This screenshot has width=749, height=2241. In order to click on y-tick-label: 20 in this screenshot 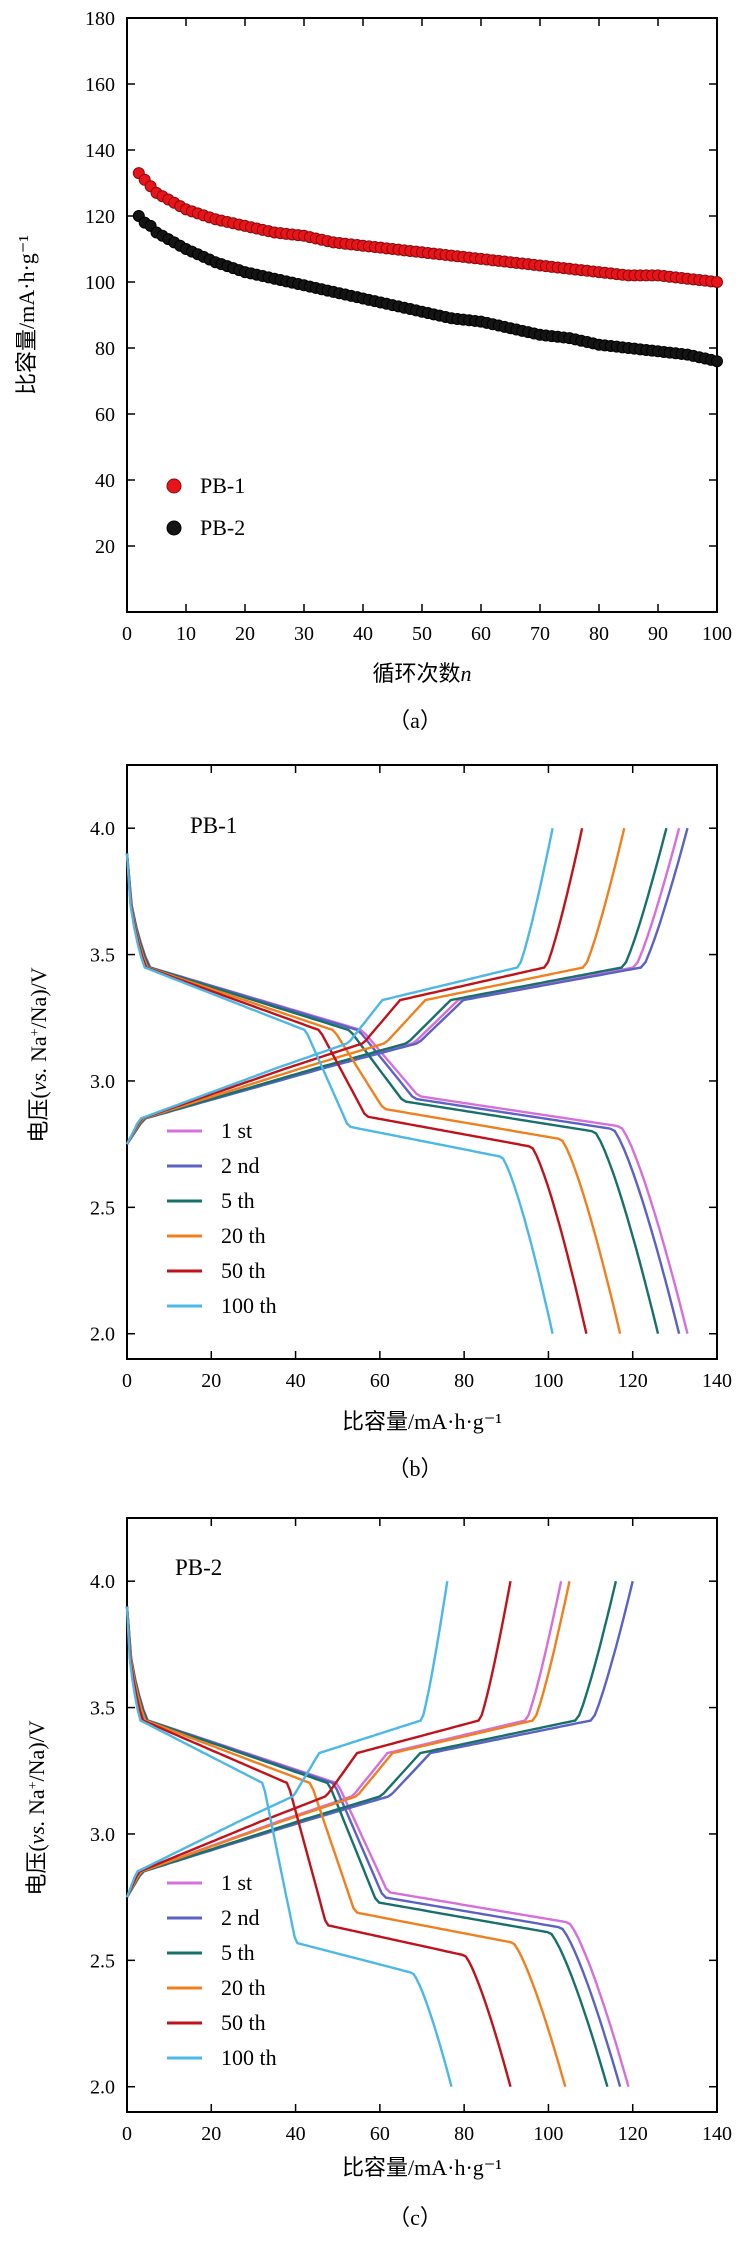, I will do `click(105, 547)`.